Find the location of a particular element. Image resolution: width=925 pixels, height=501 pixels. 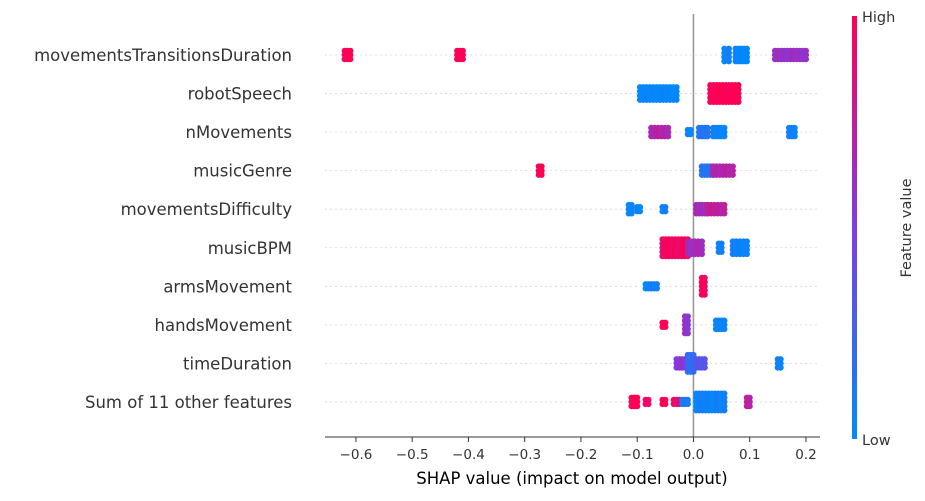

feature-label: handsMovement is located at coordinates (224, 325).